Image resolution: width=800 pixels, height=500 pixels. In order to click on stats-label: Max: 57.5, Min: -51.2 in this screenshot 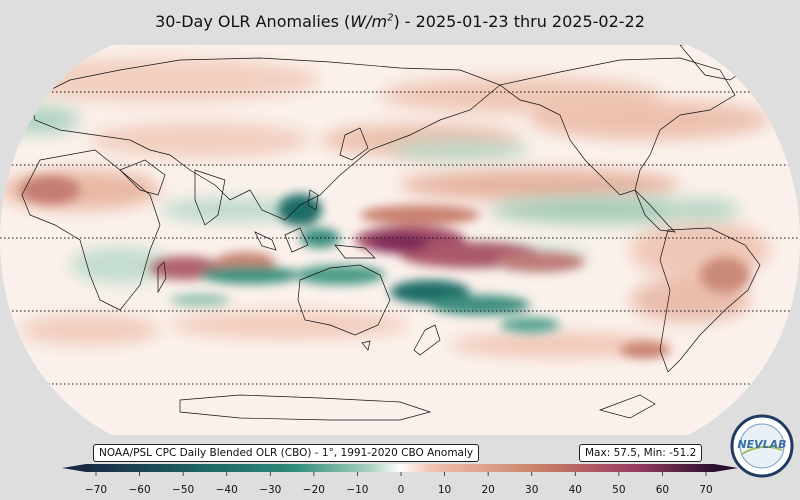, I will do `click(641, 453)`.